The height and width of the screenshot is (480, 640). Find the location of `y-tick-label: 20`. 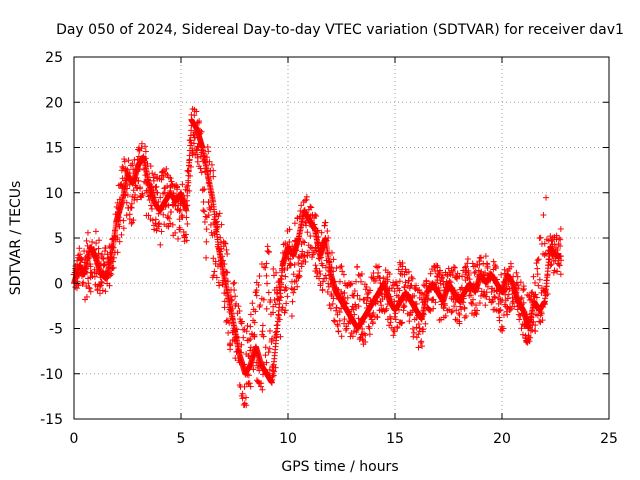

y-tick-label: 20 is located at coordinates (54, 103).